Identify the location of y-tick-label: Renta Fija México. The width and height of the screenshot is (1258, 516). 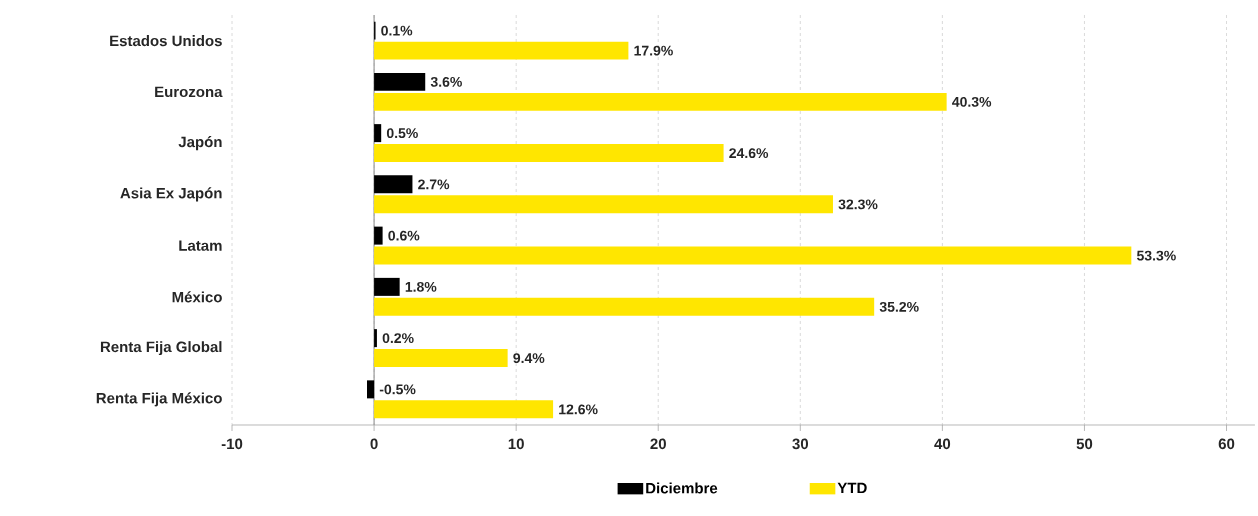
(159, 399).